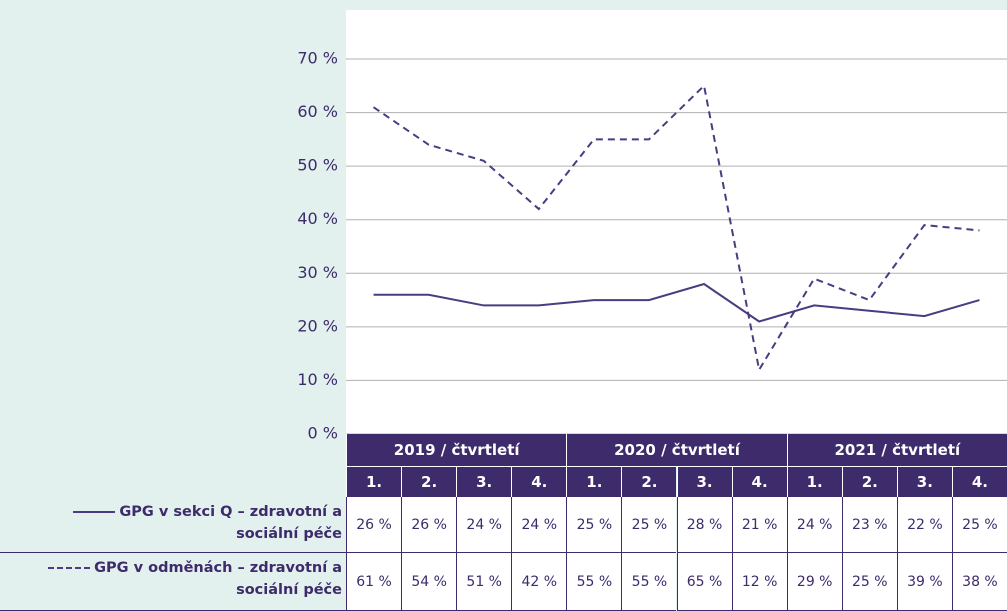 This screenshot has height=611, width=1007. Describe the element at coordinates (317, 58) in the screenshot. I see `y-tick-label: 70 %` at that location.